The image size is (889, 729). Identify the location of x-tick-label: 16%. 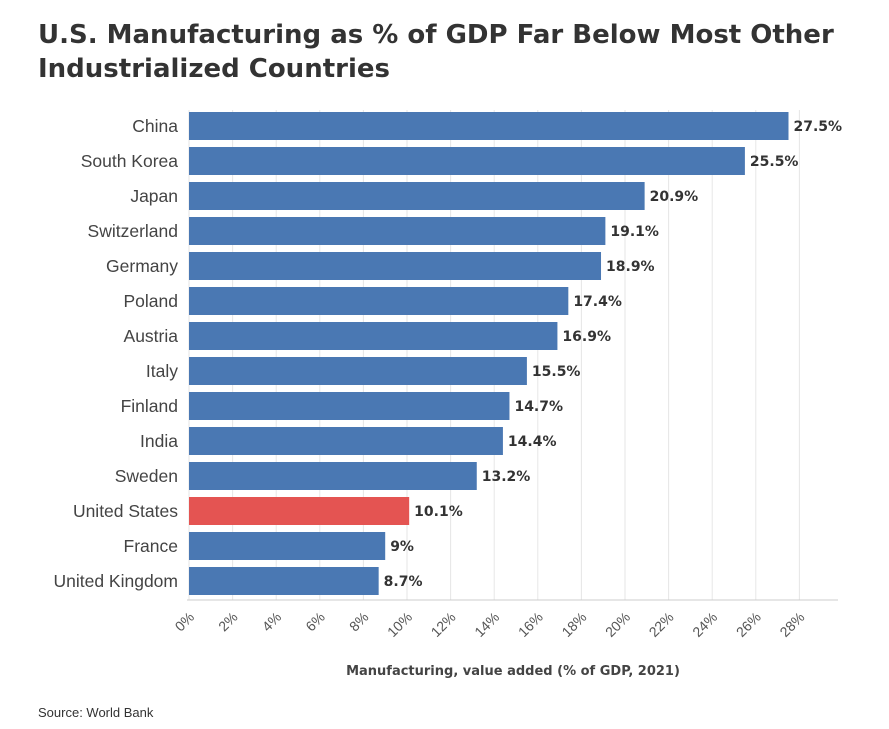
(530, 624).